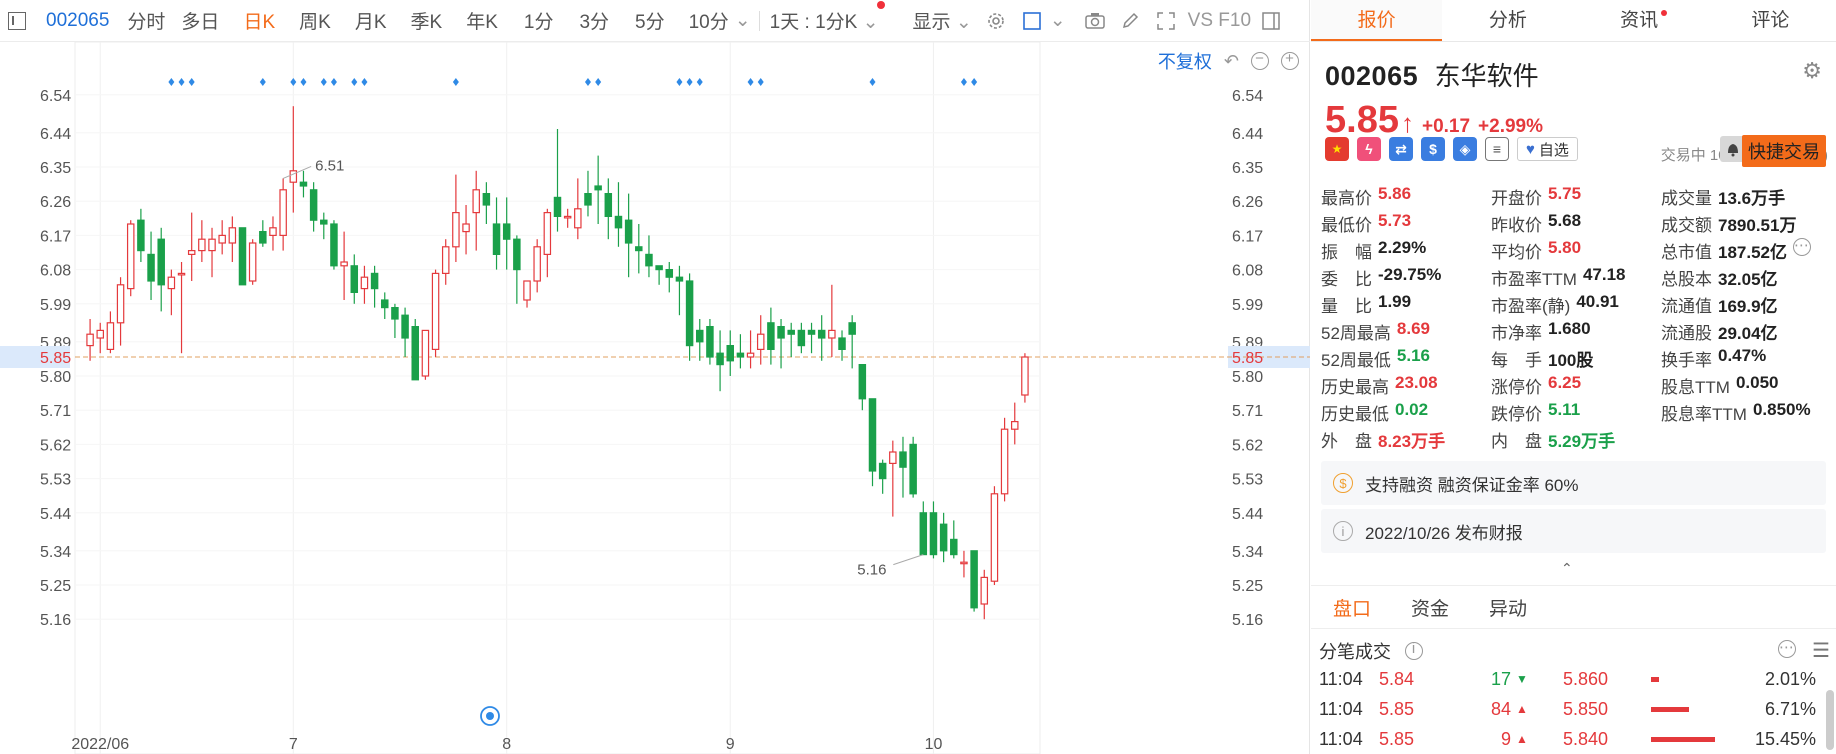 The width and height of the screenshot is (1836, 754). What do you see at coordinates (1231, 60) in the screenshot?
I see `undo-icon: ↶` at bounding box center [1231, 60].